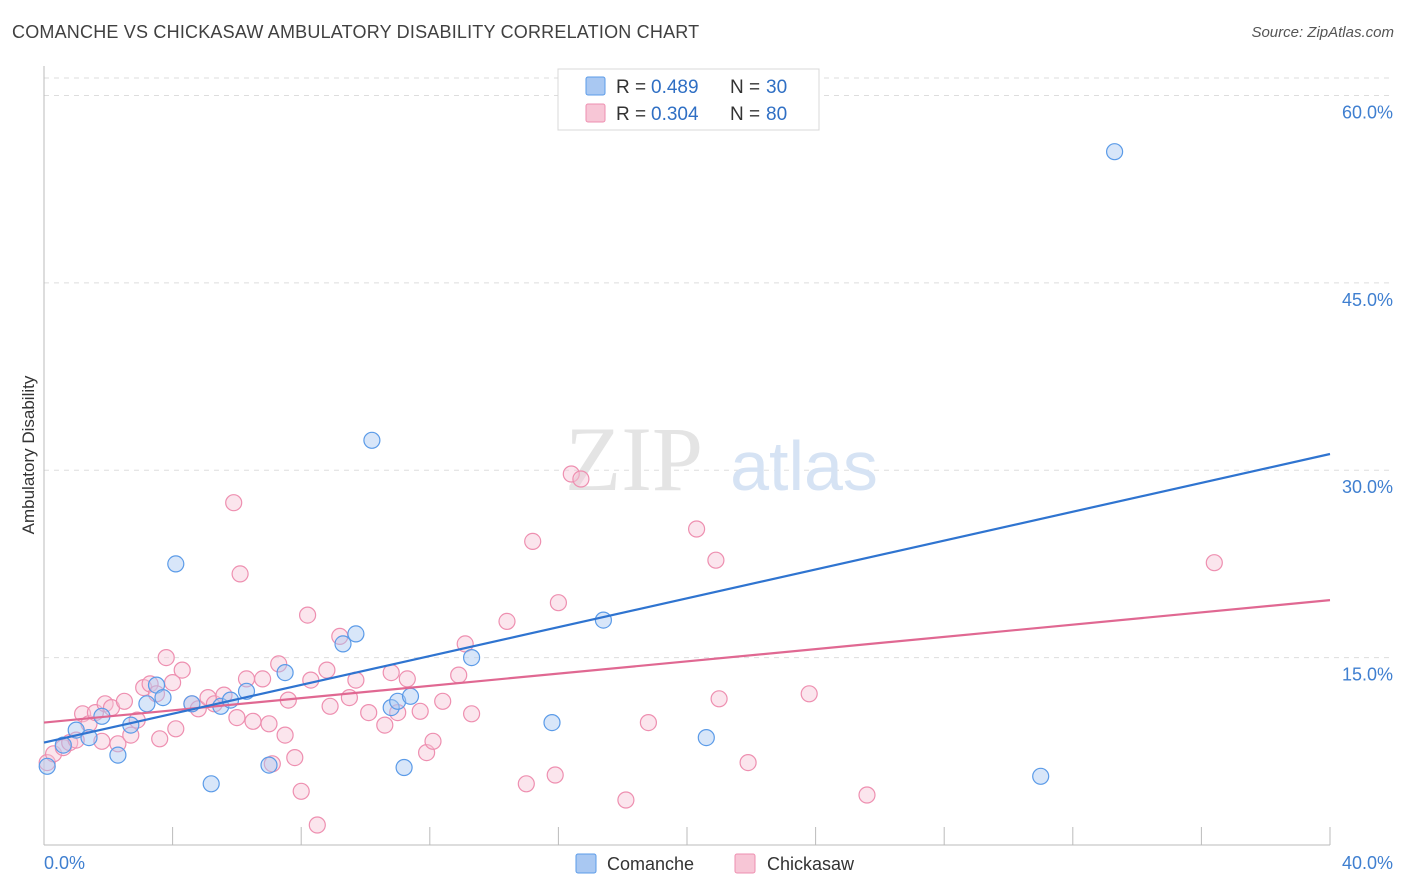  What do you see at coordinates (1367, 863) in the screenshot?
I see `x-tick-label-max: 40.0%` at bounding box center [1367, 863].